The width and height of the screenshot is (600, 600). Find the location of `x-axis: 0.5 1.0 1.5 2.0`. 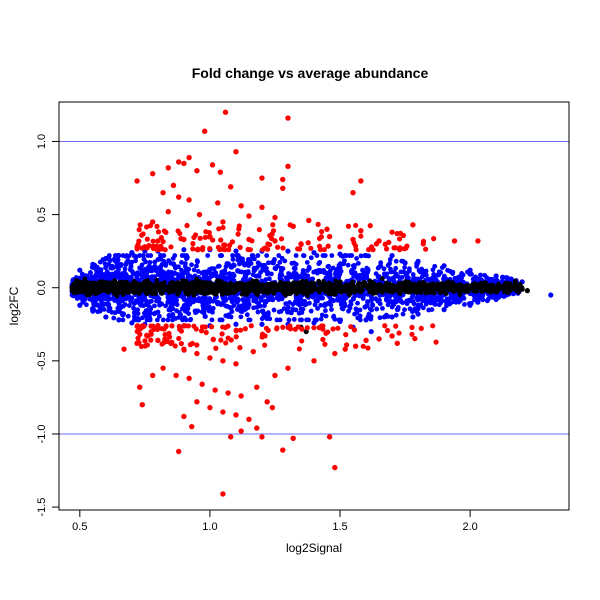

x-axis: 0.5 1.0 1.5 2.0 is located at coordinates (275, 521).